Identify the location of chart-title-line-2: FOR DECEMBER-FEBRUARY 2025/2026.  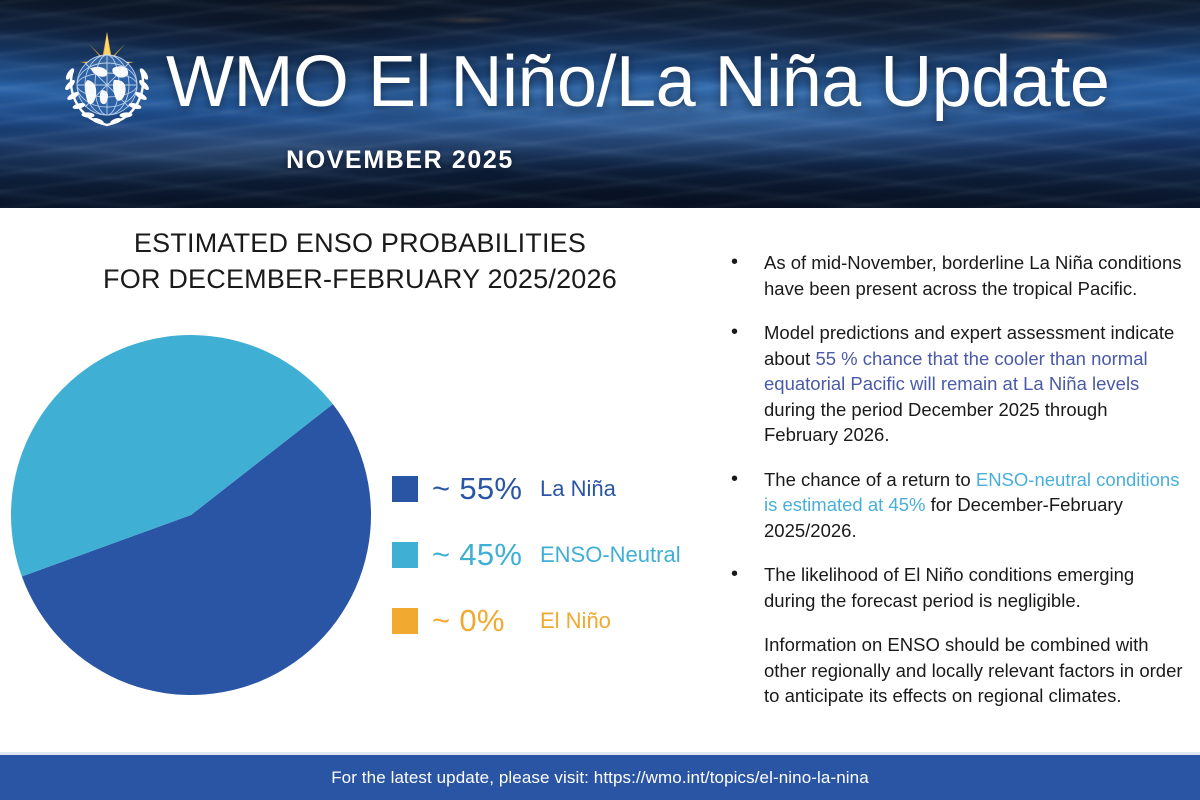
(360, 279).